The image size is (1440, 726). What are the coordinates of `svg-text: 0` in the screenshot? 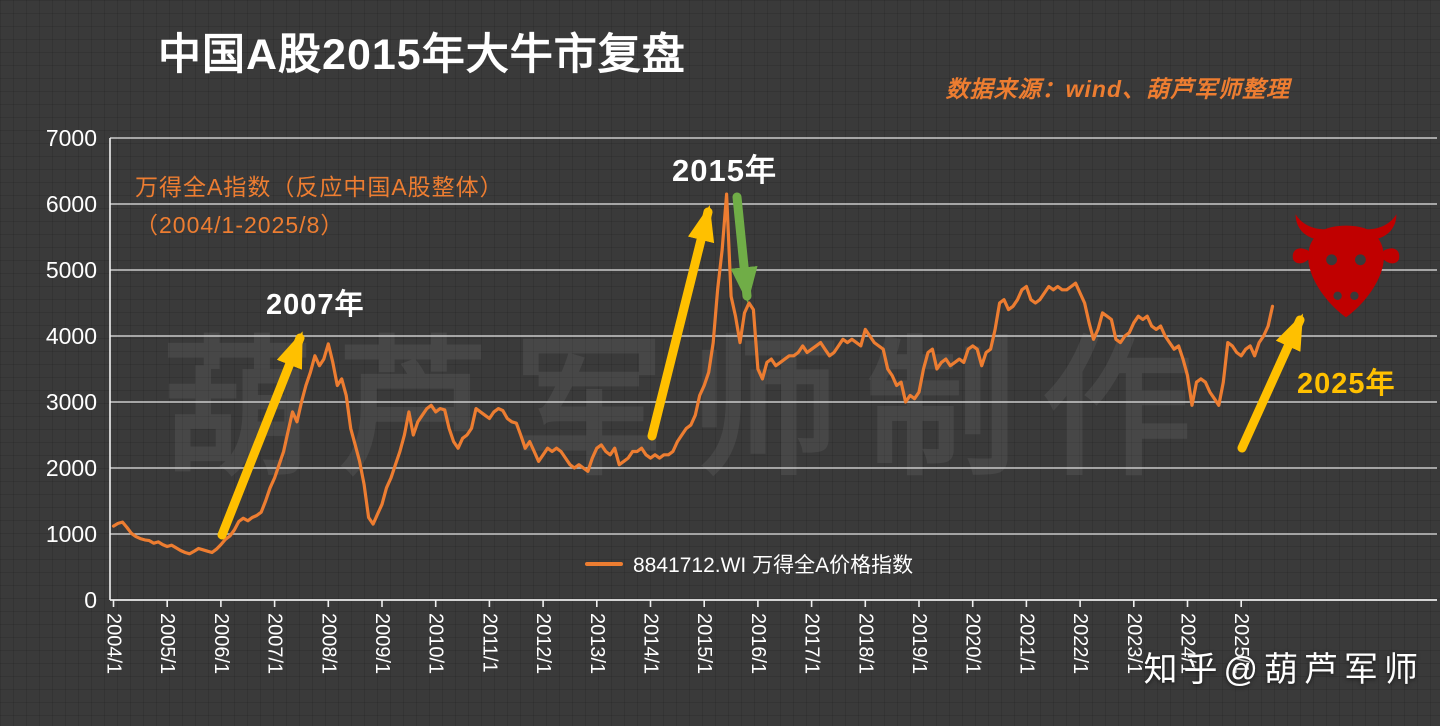 It's located at (90, 600).